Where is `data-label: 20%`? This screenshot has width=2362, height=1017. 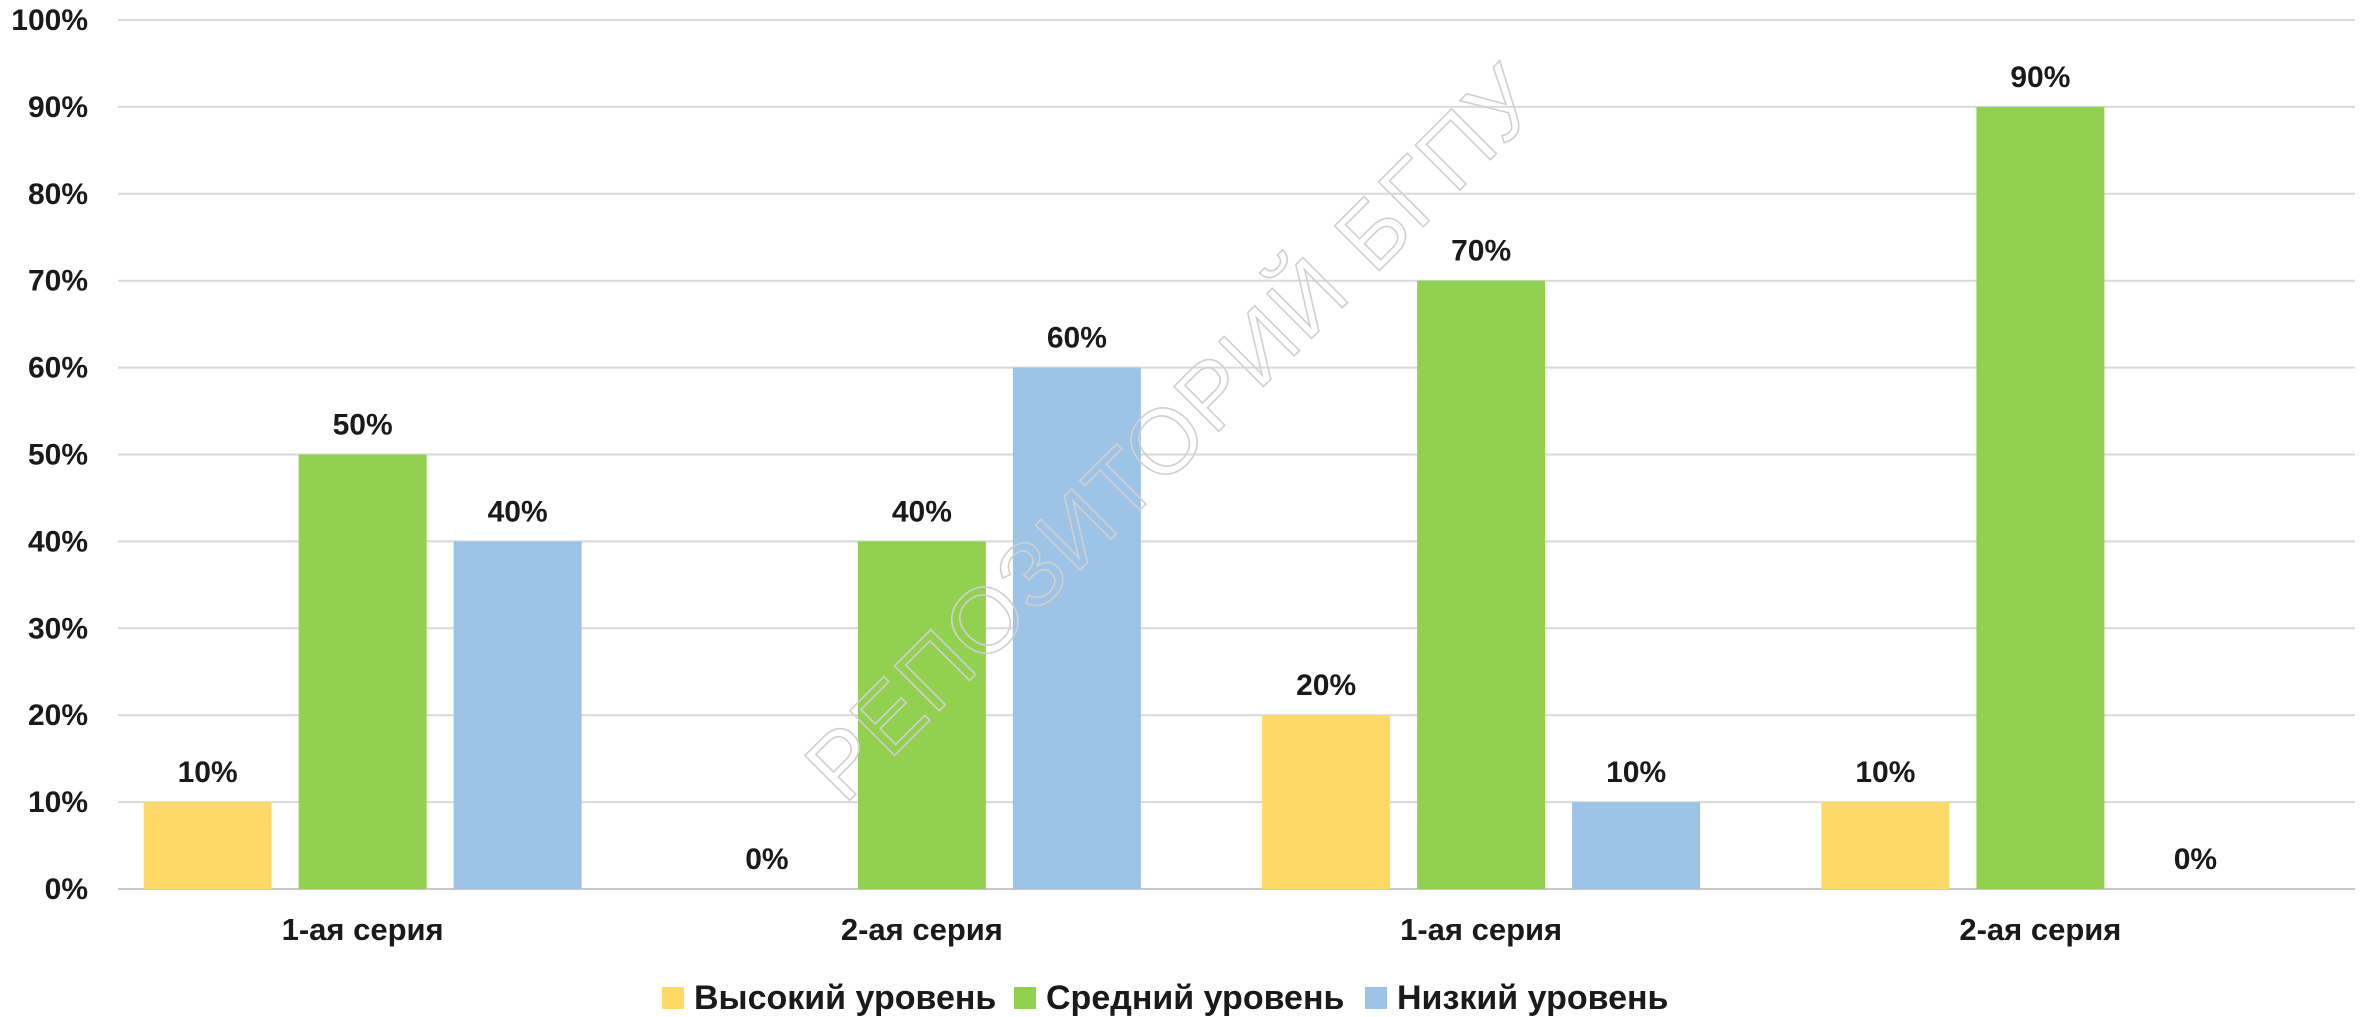 data-label: 20% is located at coordinates (1326, 685).